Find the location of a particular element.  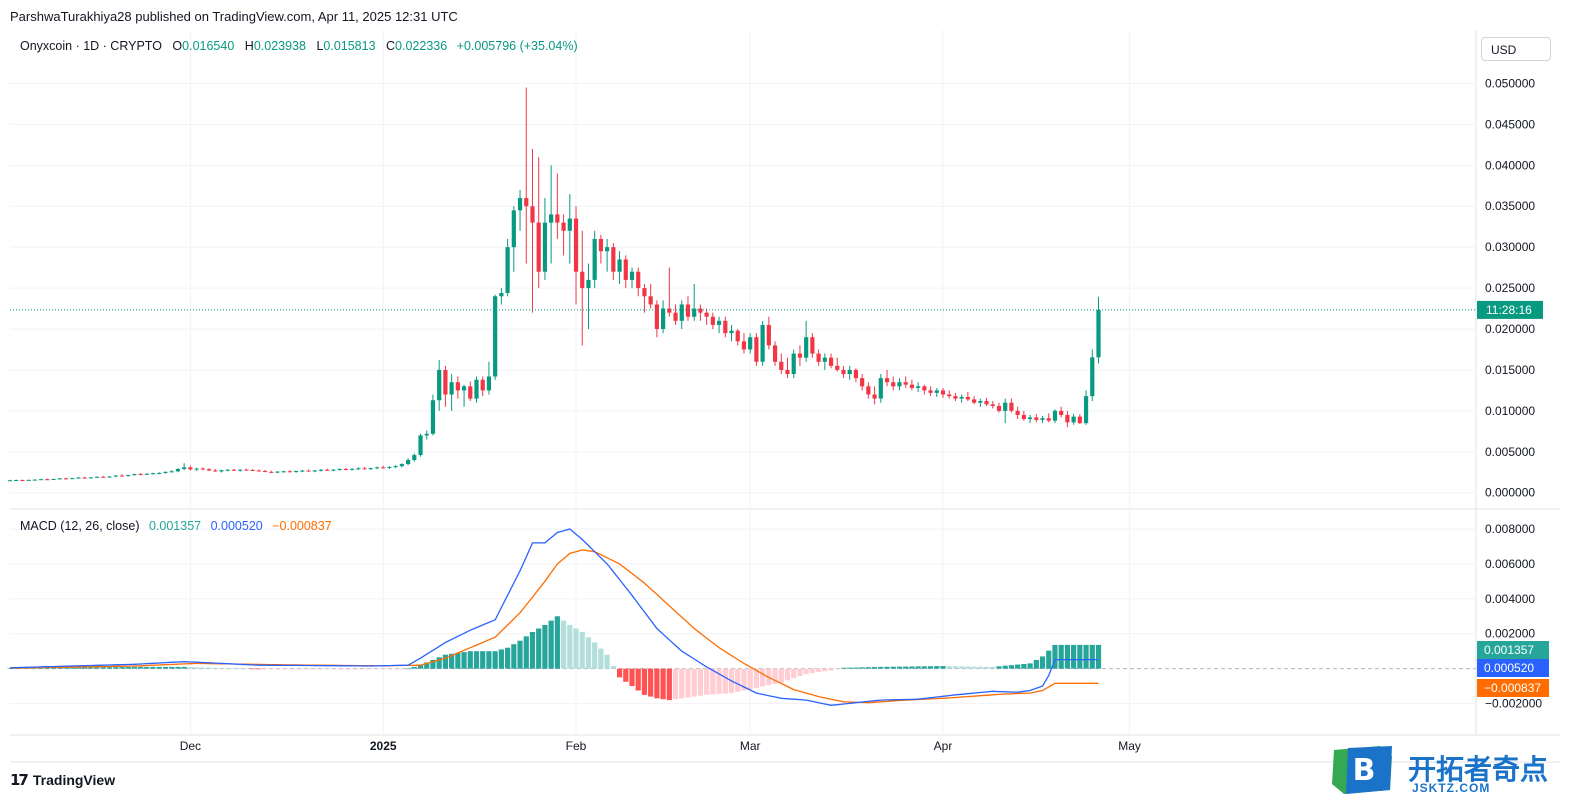

price-tick-label: 0.040000 is located at coordinates (1510, 165).